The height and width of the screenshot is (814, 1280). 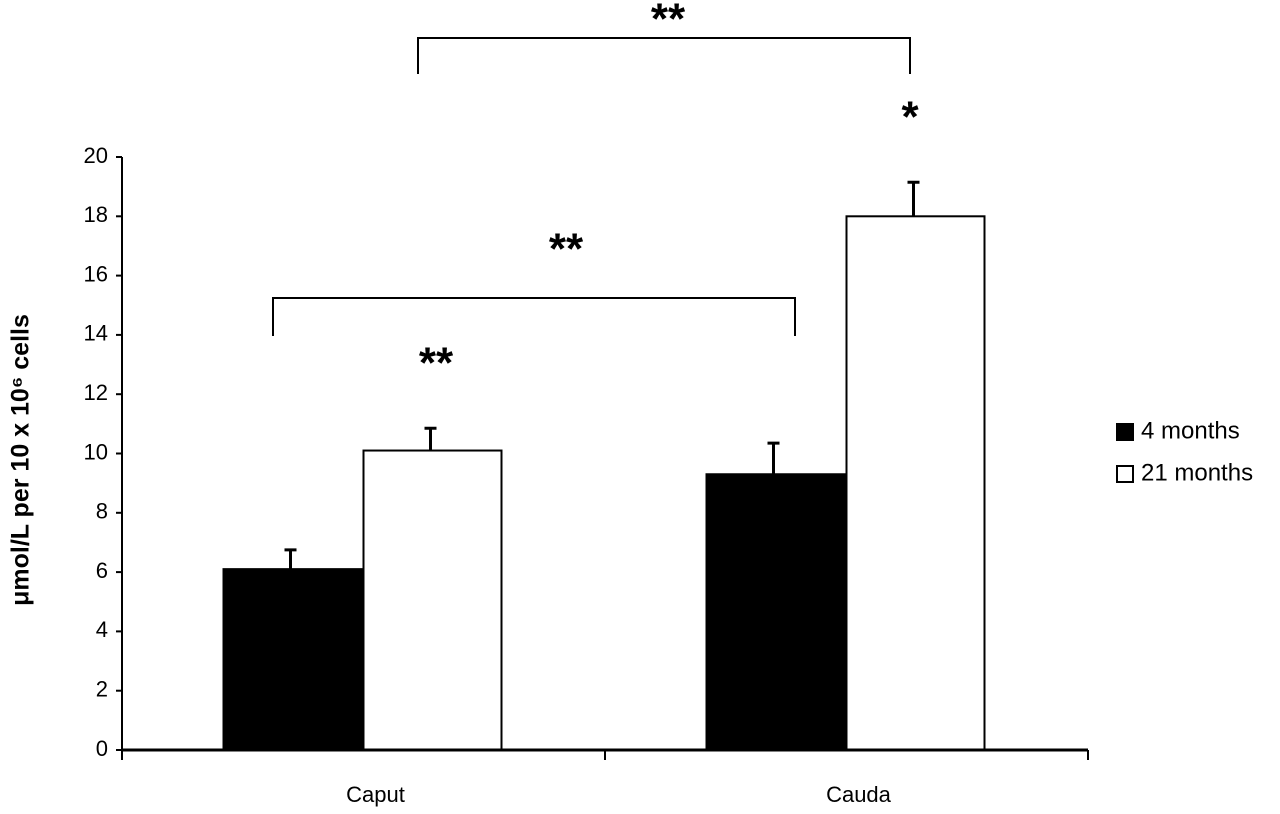 I want to click on y-tick-label: 8, so click(x=102, y=511).